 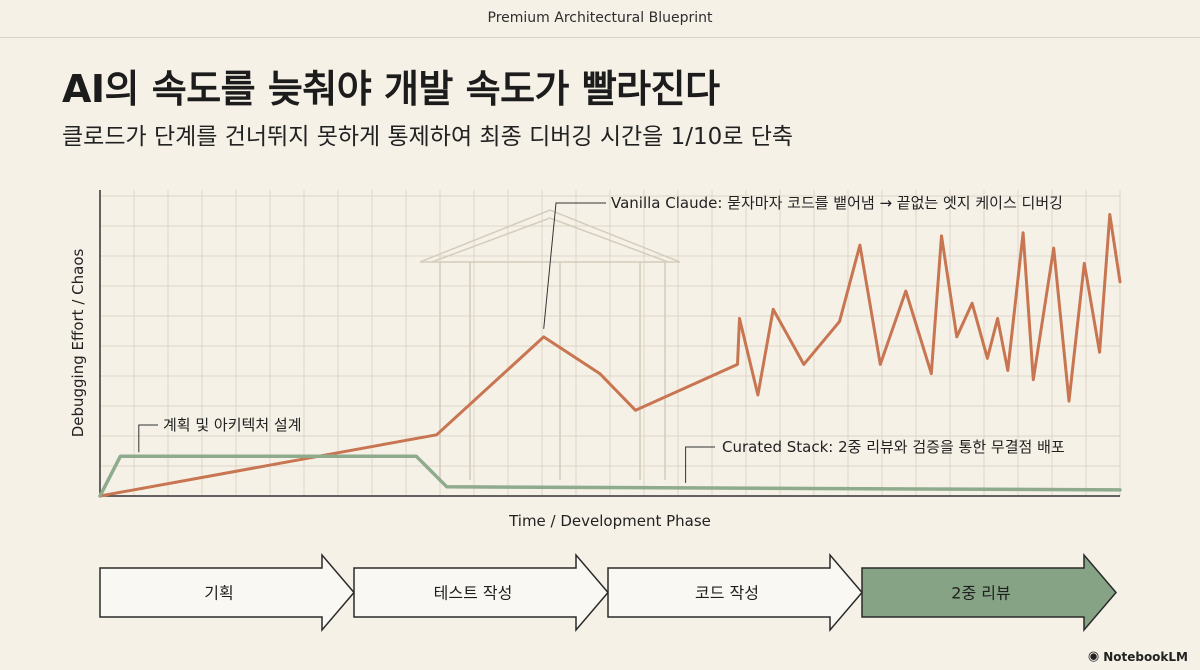 I want to click on x-axis-label: Time / Development Phase, so click(x=609, y=521).